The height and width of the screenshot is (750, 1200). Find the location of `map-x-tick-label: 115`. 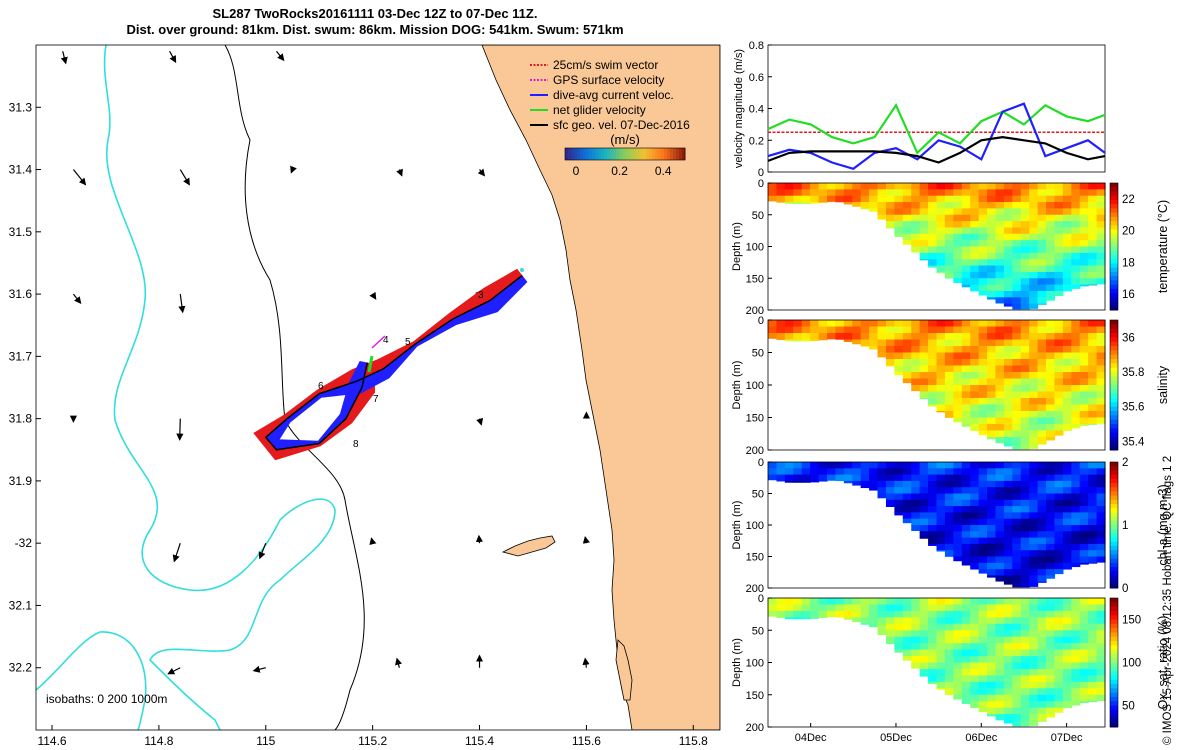

map-x-tick-label: 115 is located at coordinates (265, 741).